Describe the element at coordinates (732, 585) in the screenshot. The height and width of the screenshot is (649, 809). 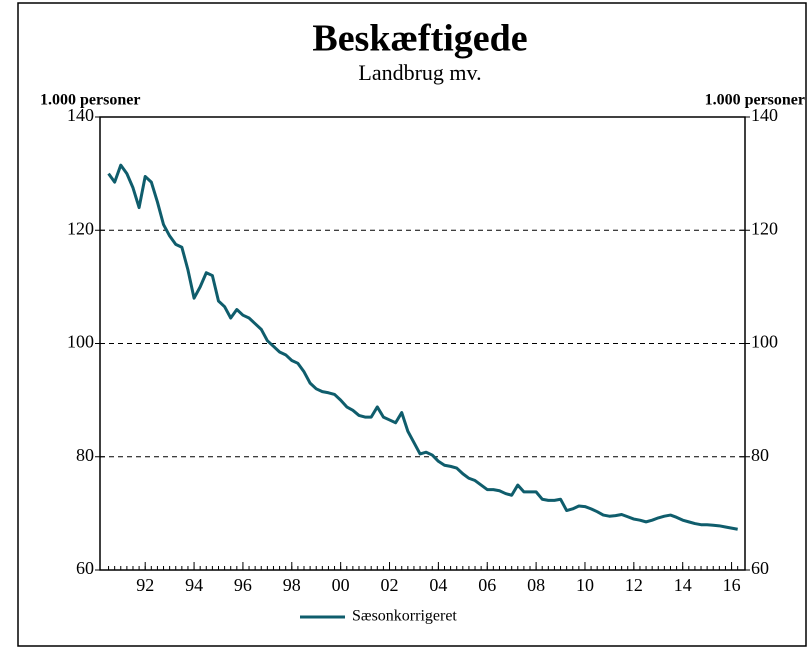
I see `x-tick-label: 16` at that location.